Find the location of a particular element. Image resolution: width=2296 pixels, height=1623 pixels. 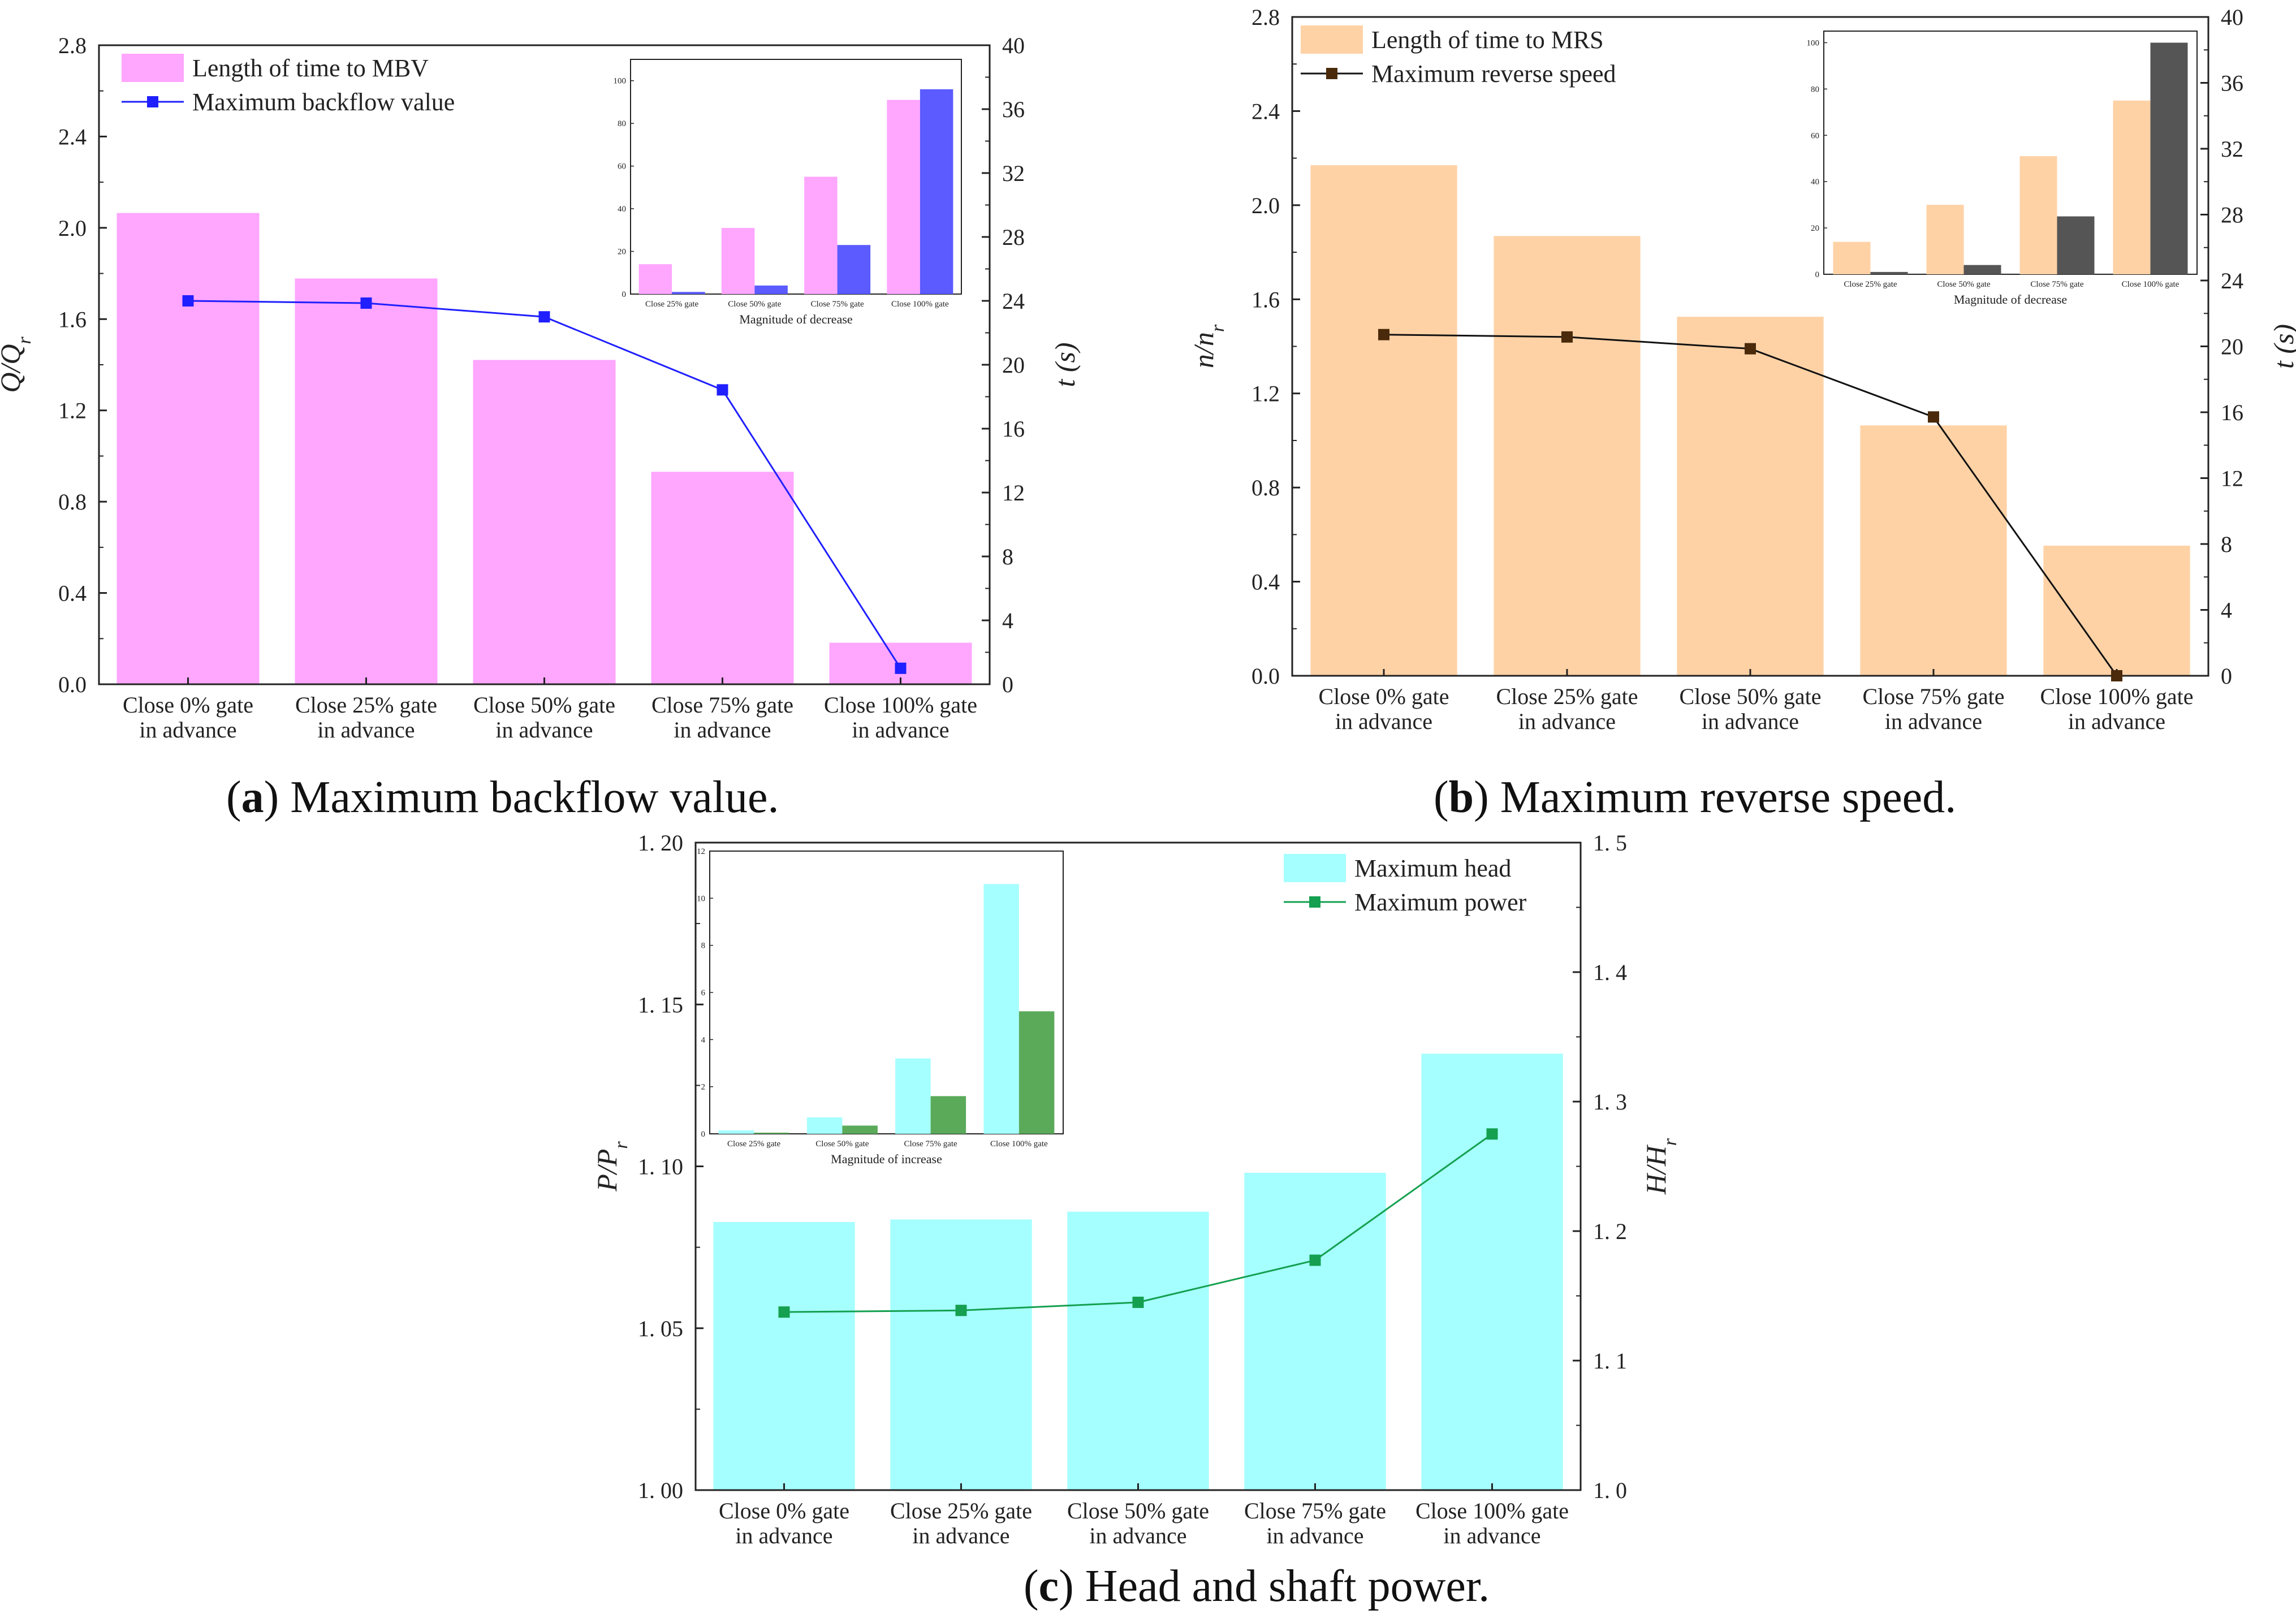

caption-a-text: ) Maximum backflow value. is located at coordinates (521, 797).